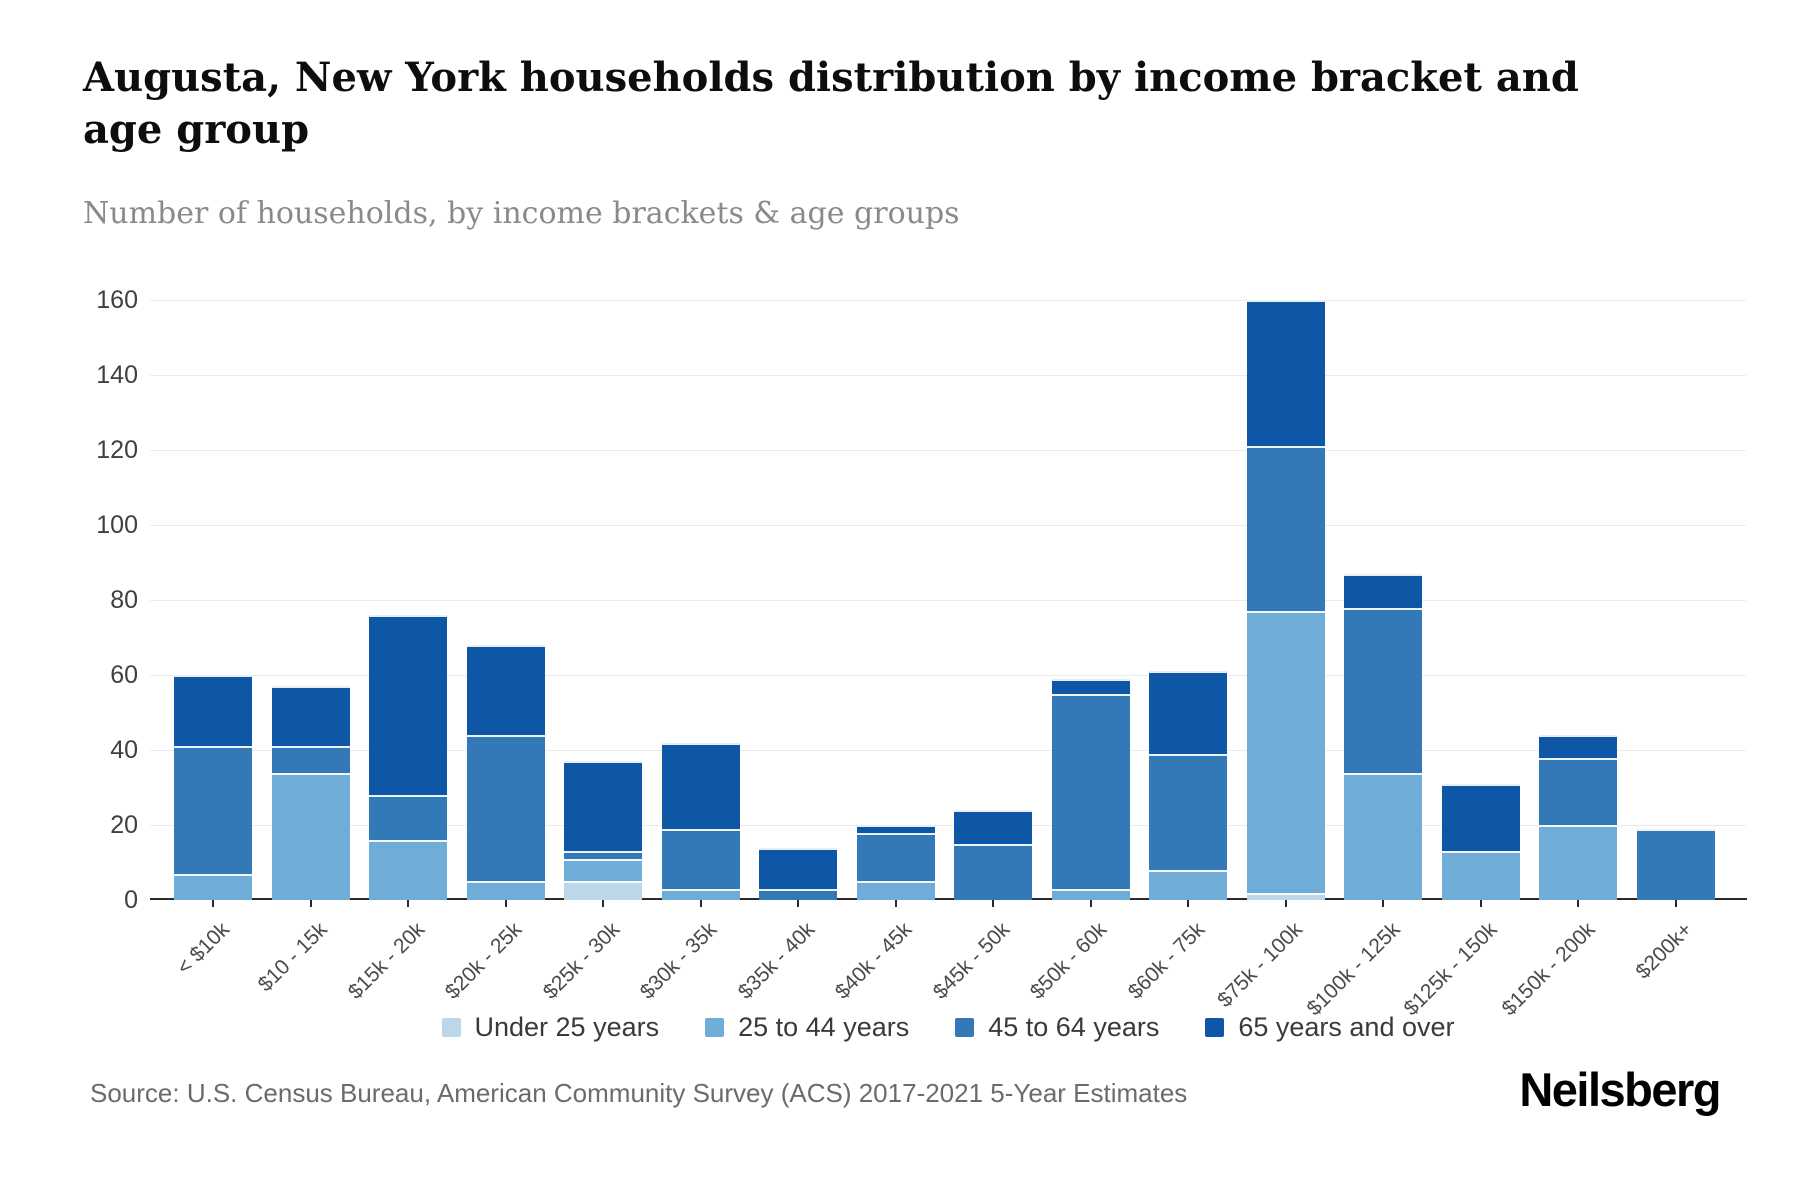 The height and width of the screenshot is (1200, 1800). Describe the element at coordinates (1620, 1089) in the screenshot. I see `neilsberg-logo: Neilsberg` at that location.